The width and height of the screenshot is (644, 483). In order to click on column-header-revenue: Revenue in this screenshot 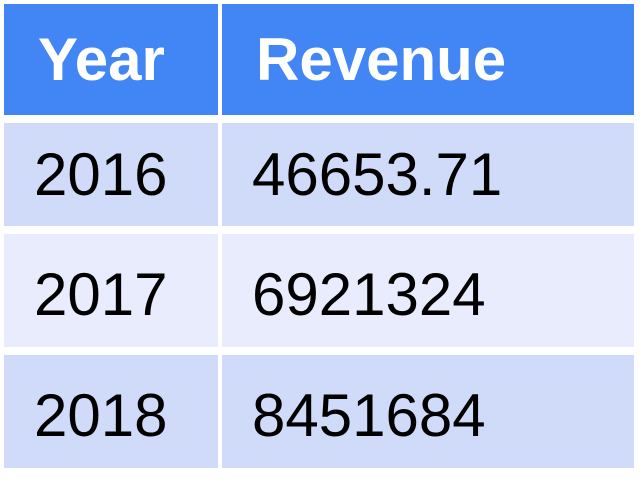, I will do `click(428, 59)`.